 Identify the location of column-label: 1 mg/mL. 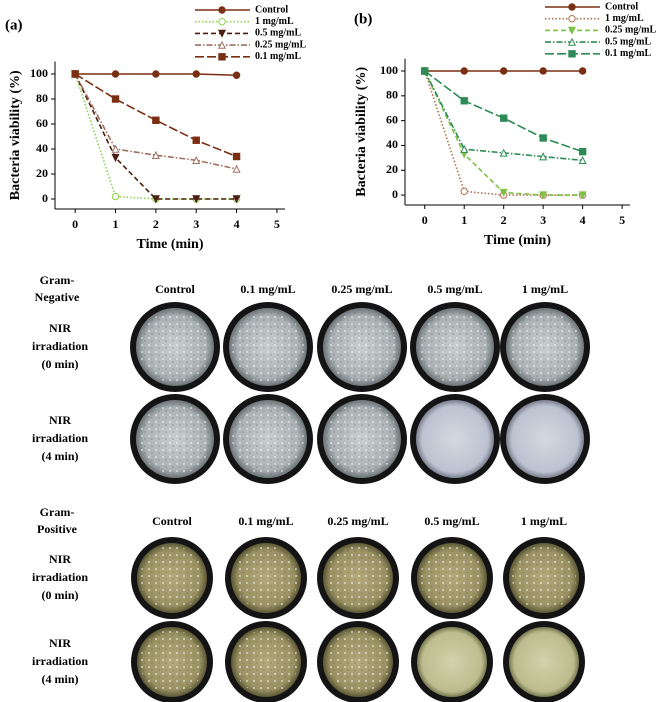
(545, 289).